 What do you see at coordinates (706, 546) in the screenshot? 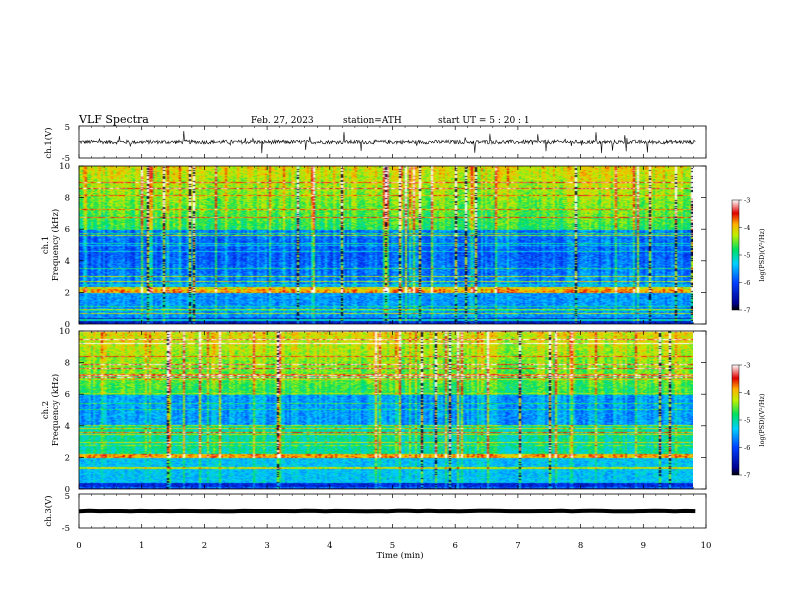
I see `x-tick-label: 10` at bounding box center [706, 546].